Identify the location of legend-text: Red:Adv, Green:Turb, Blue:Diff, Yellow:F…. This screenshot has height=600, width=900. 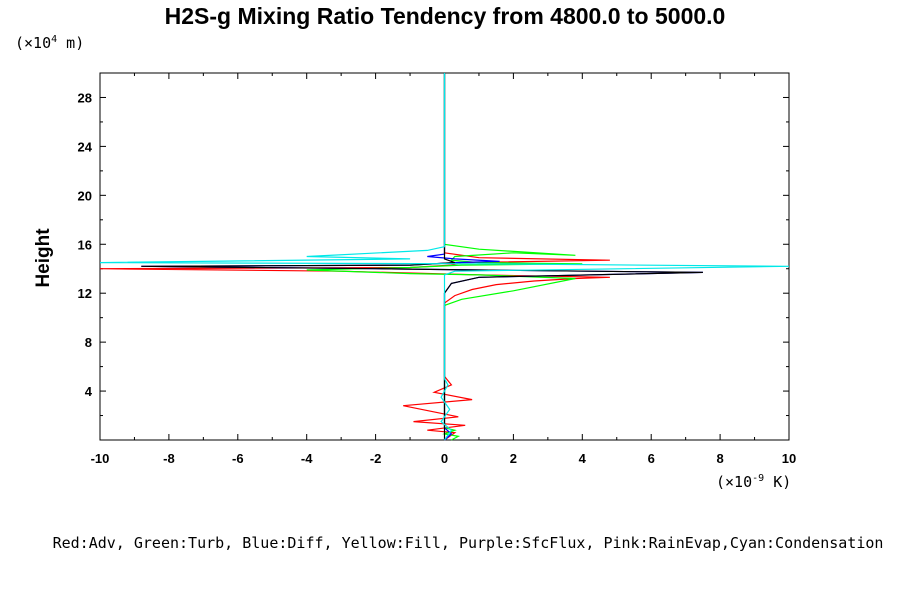
(468, 543).